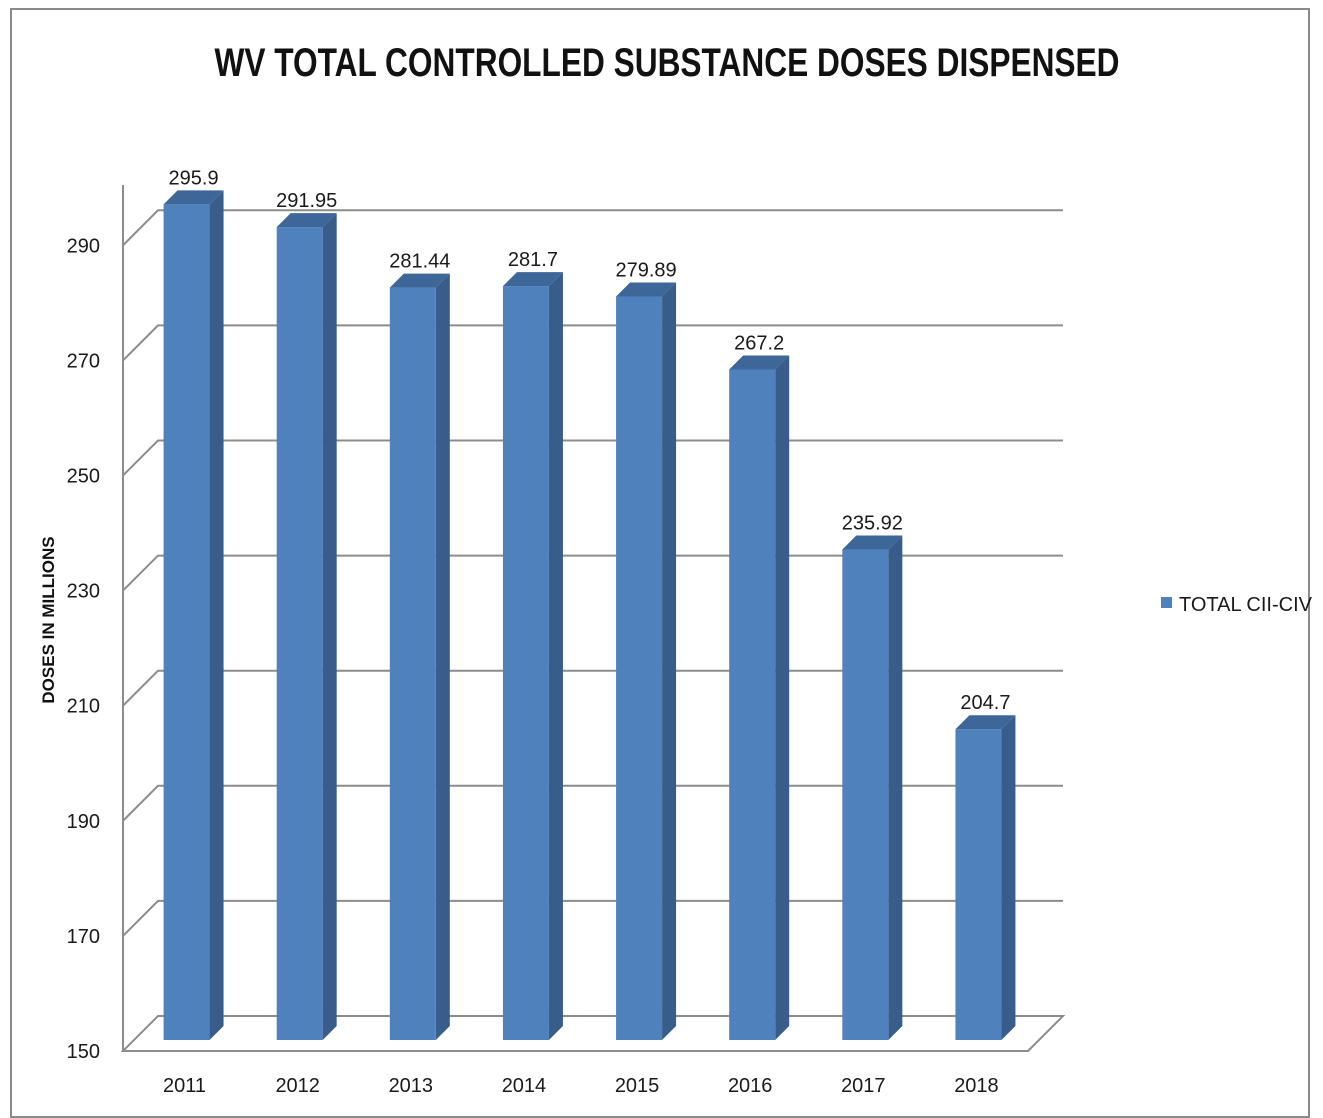  I want to click on data-label: 295.9, so click(194, 178).